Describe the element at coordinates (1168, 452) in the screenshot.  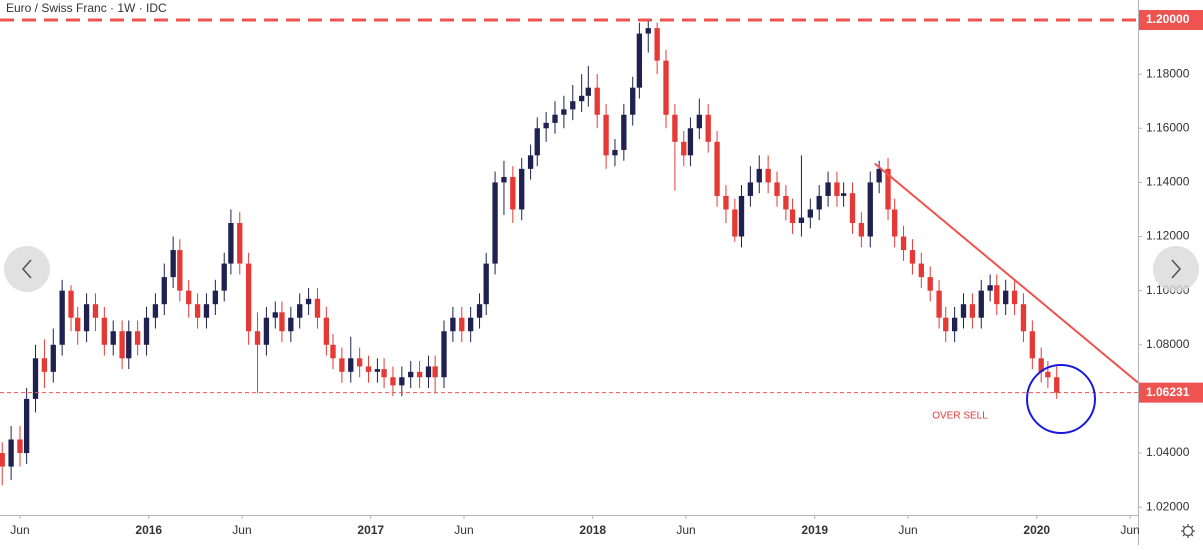
I see `y-tick-label: 1.04000` at that location.